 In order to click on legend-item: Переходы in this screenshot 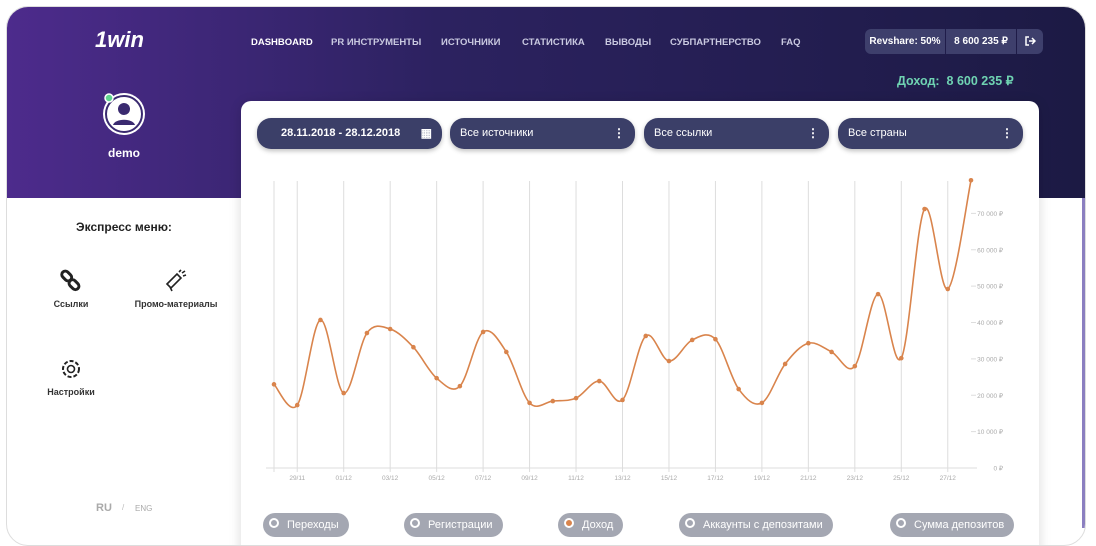, I will do `click(306, 525)`.